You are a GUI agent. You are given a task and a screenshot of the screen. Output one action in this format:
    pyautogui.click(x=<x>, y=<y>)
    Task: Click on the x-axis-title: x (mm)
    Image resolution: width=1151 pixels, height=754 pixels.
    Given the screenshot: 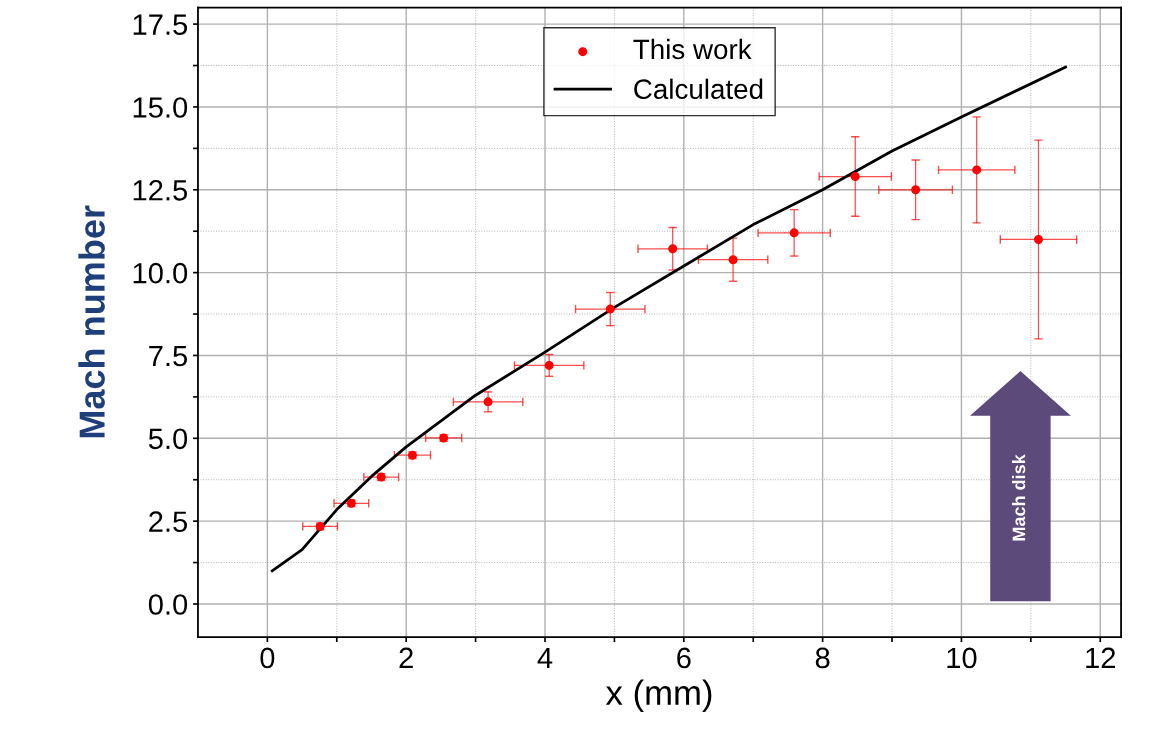 What is the action you would take?
    pyautogui.click(x=658, y=695)
    